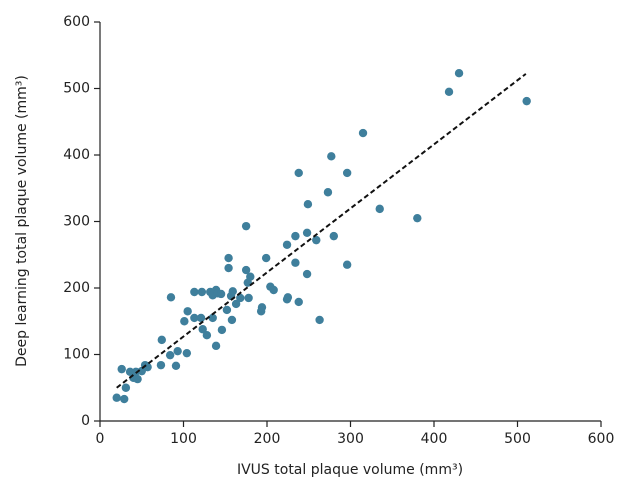 The width and height of the screenshot is (622, 496). I want to click on y-tick-label: 400, so click(76, 155).